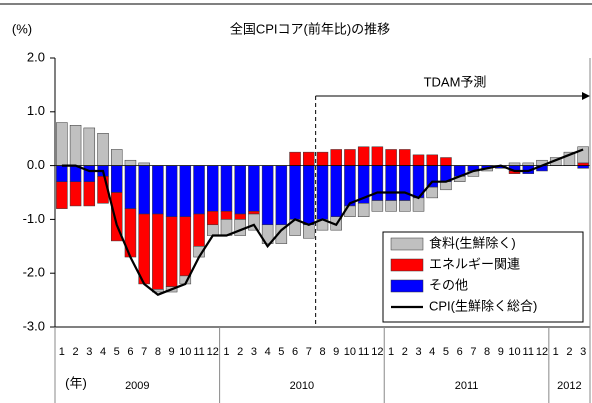 The image size is (592, 403). What do you see at coordinates (302, 386) in the screenshot?
I see `year-label: 2010` at bounding box center [302, 386].